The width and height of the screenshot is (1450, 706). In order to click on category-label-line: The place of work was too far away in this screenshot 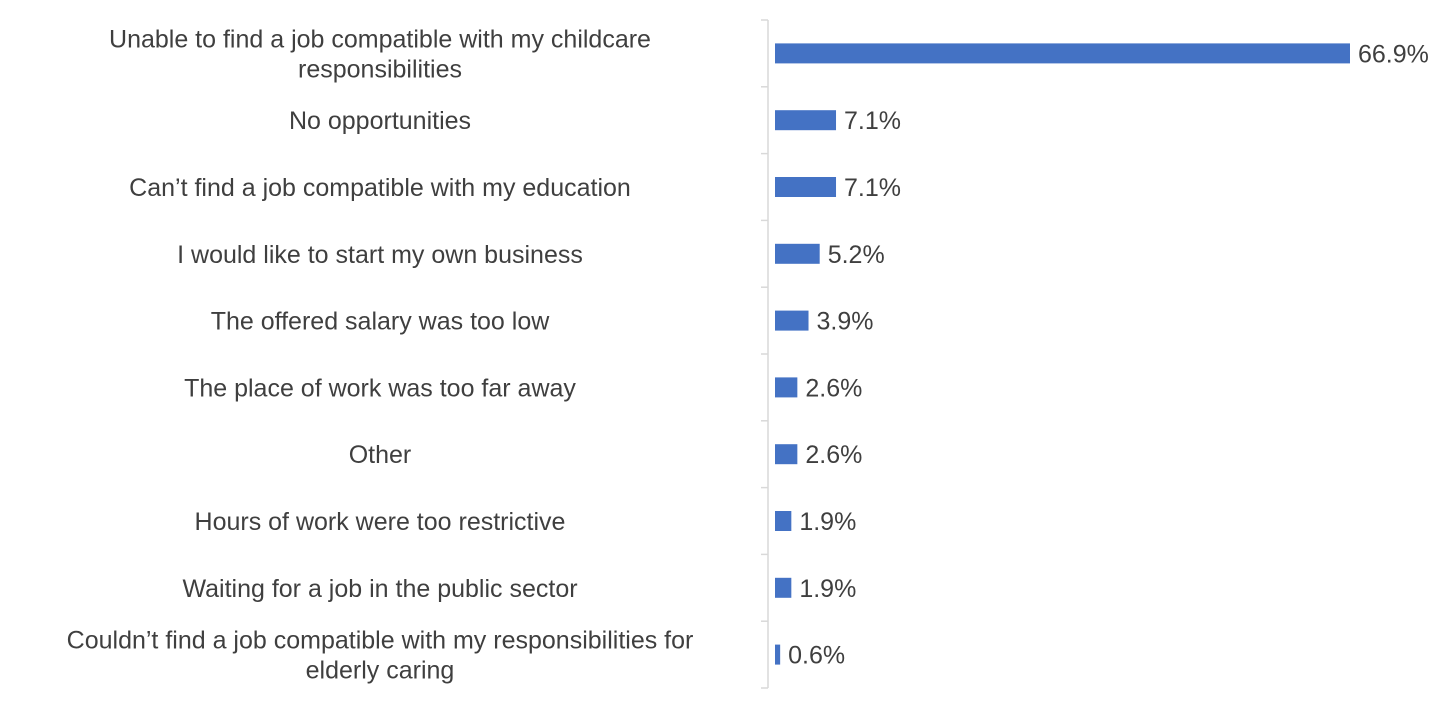, I will do `click(380, 388)`.